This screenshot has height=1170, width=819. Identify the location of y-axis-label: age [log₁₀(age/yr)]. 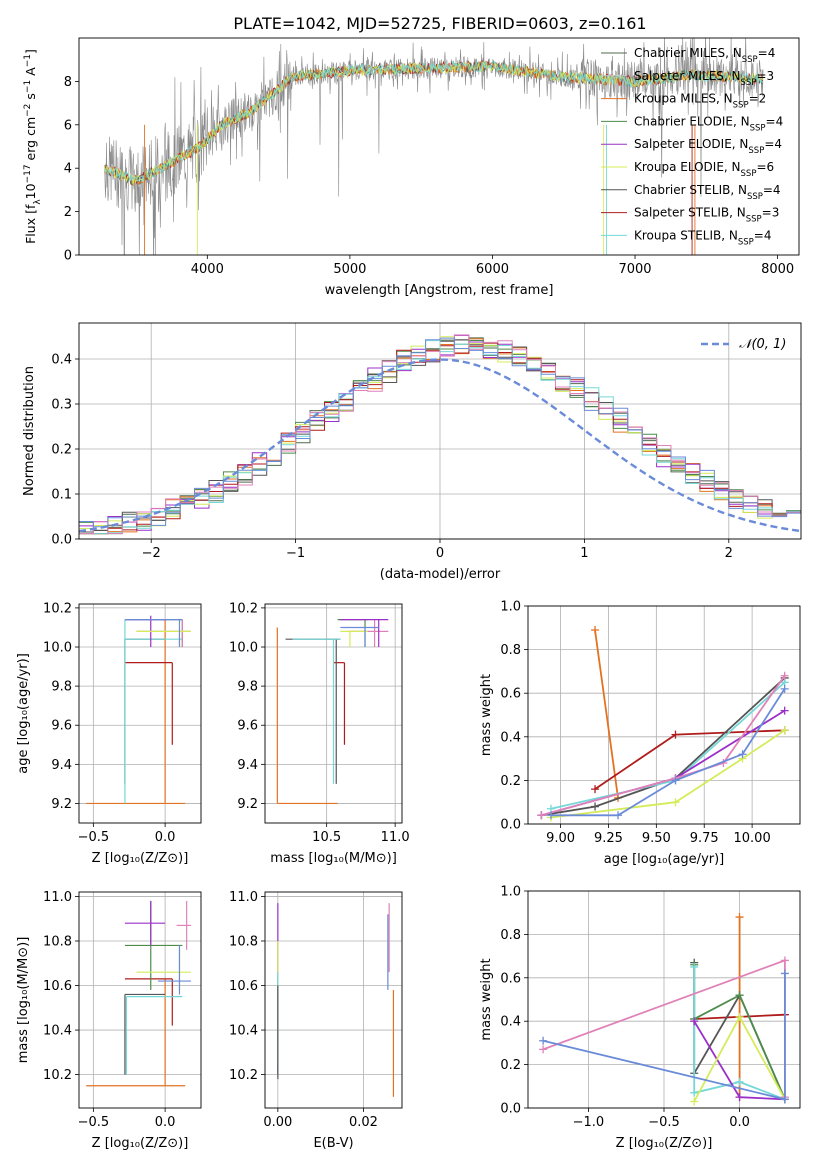
(23, 713).